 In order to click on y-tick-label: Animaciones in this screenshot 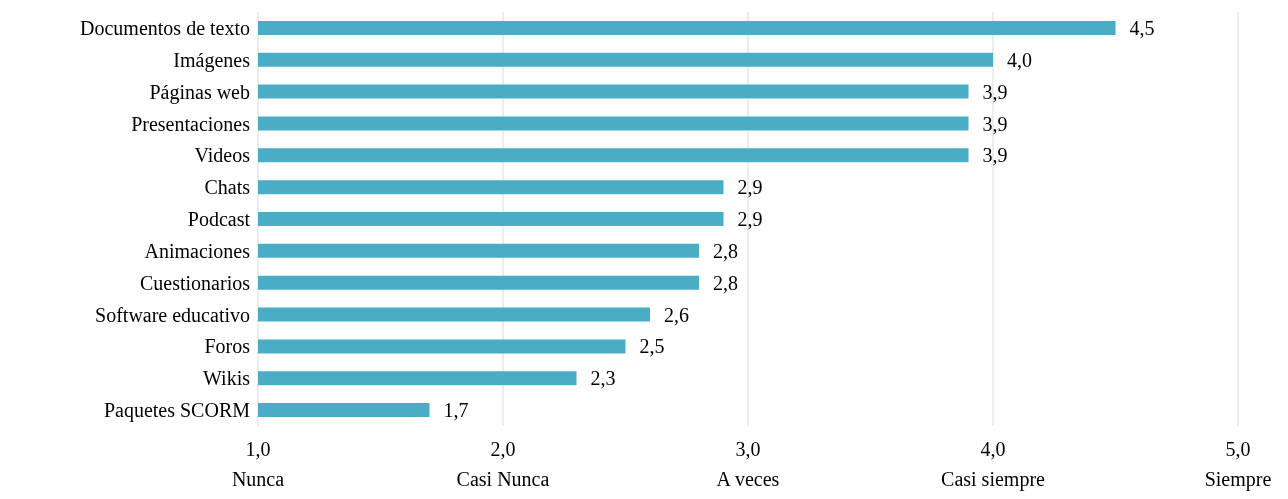, I will do `click(197, 250)`.